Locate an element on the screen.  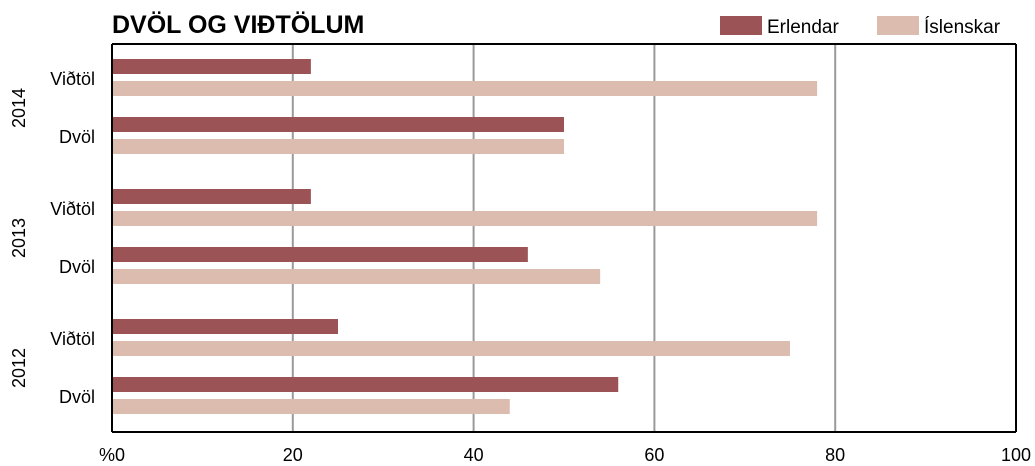
year-label-2014: 2014 is located at coordinates (19, 108).